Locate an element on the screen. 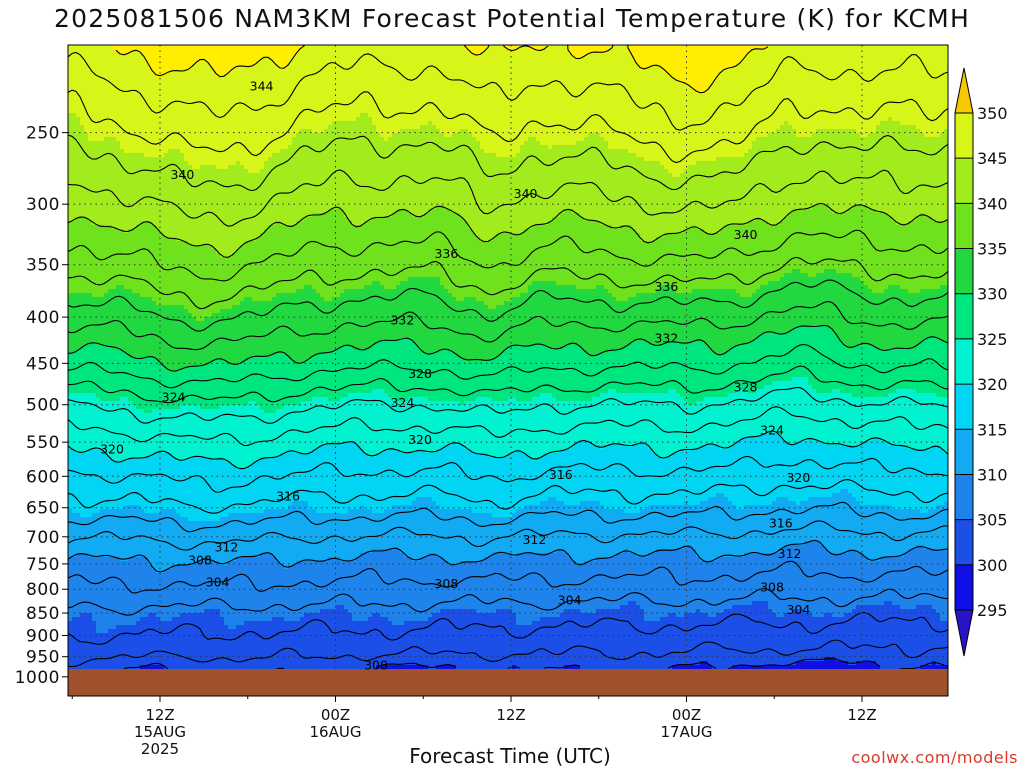 This screenshot has width=1024, height=768. colorbar-label: 335 is located at coordinates (992, 249).